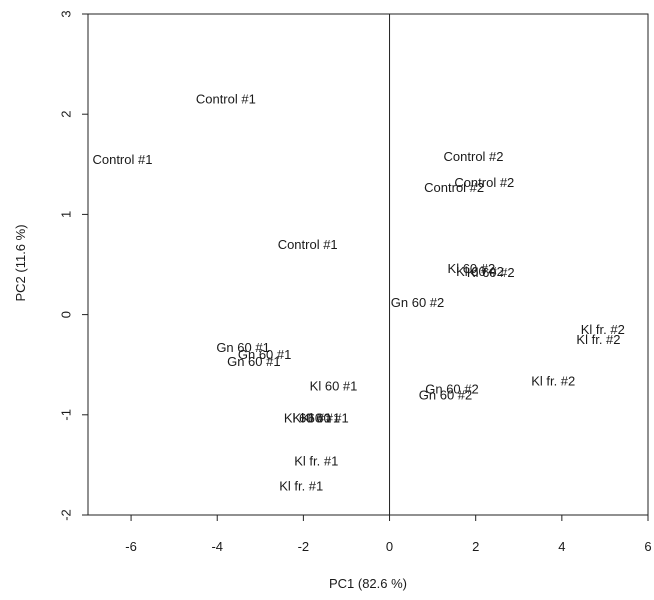 Image resolution: width=654 pixels, height=600 pixels. What do you see at coordinates (304, 546) in the screenshot?
I see `x-tick-label: -2` at bounding box center [304, 546].